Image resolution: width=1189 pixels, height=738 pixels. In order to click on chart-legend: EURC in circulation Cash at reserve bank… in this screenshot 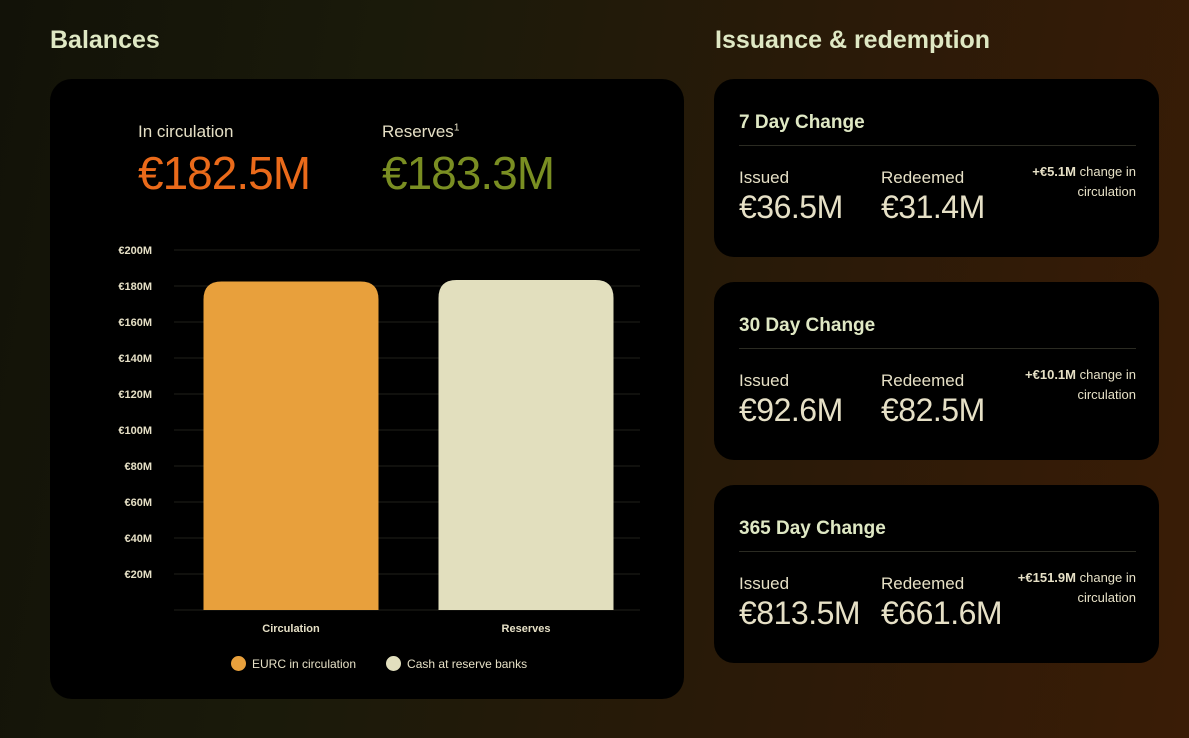, I will do `click(379, 663)`.